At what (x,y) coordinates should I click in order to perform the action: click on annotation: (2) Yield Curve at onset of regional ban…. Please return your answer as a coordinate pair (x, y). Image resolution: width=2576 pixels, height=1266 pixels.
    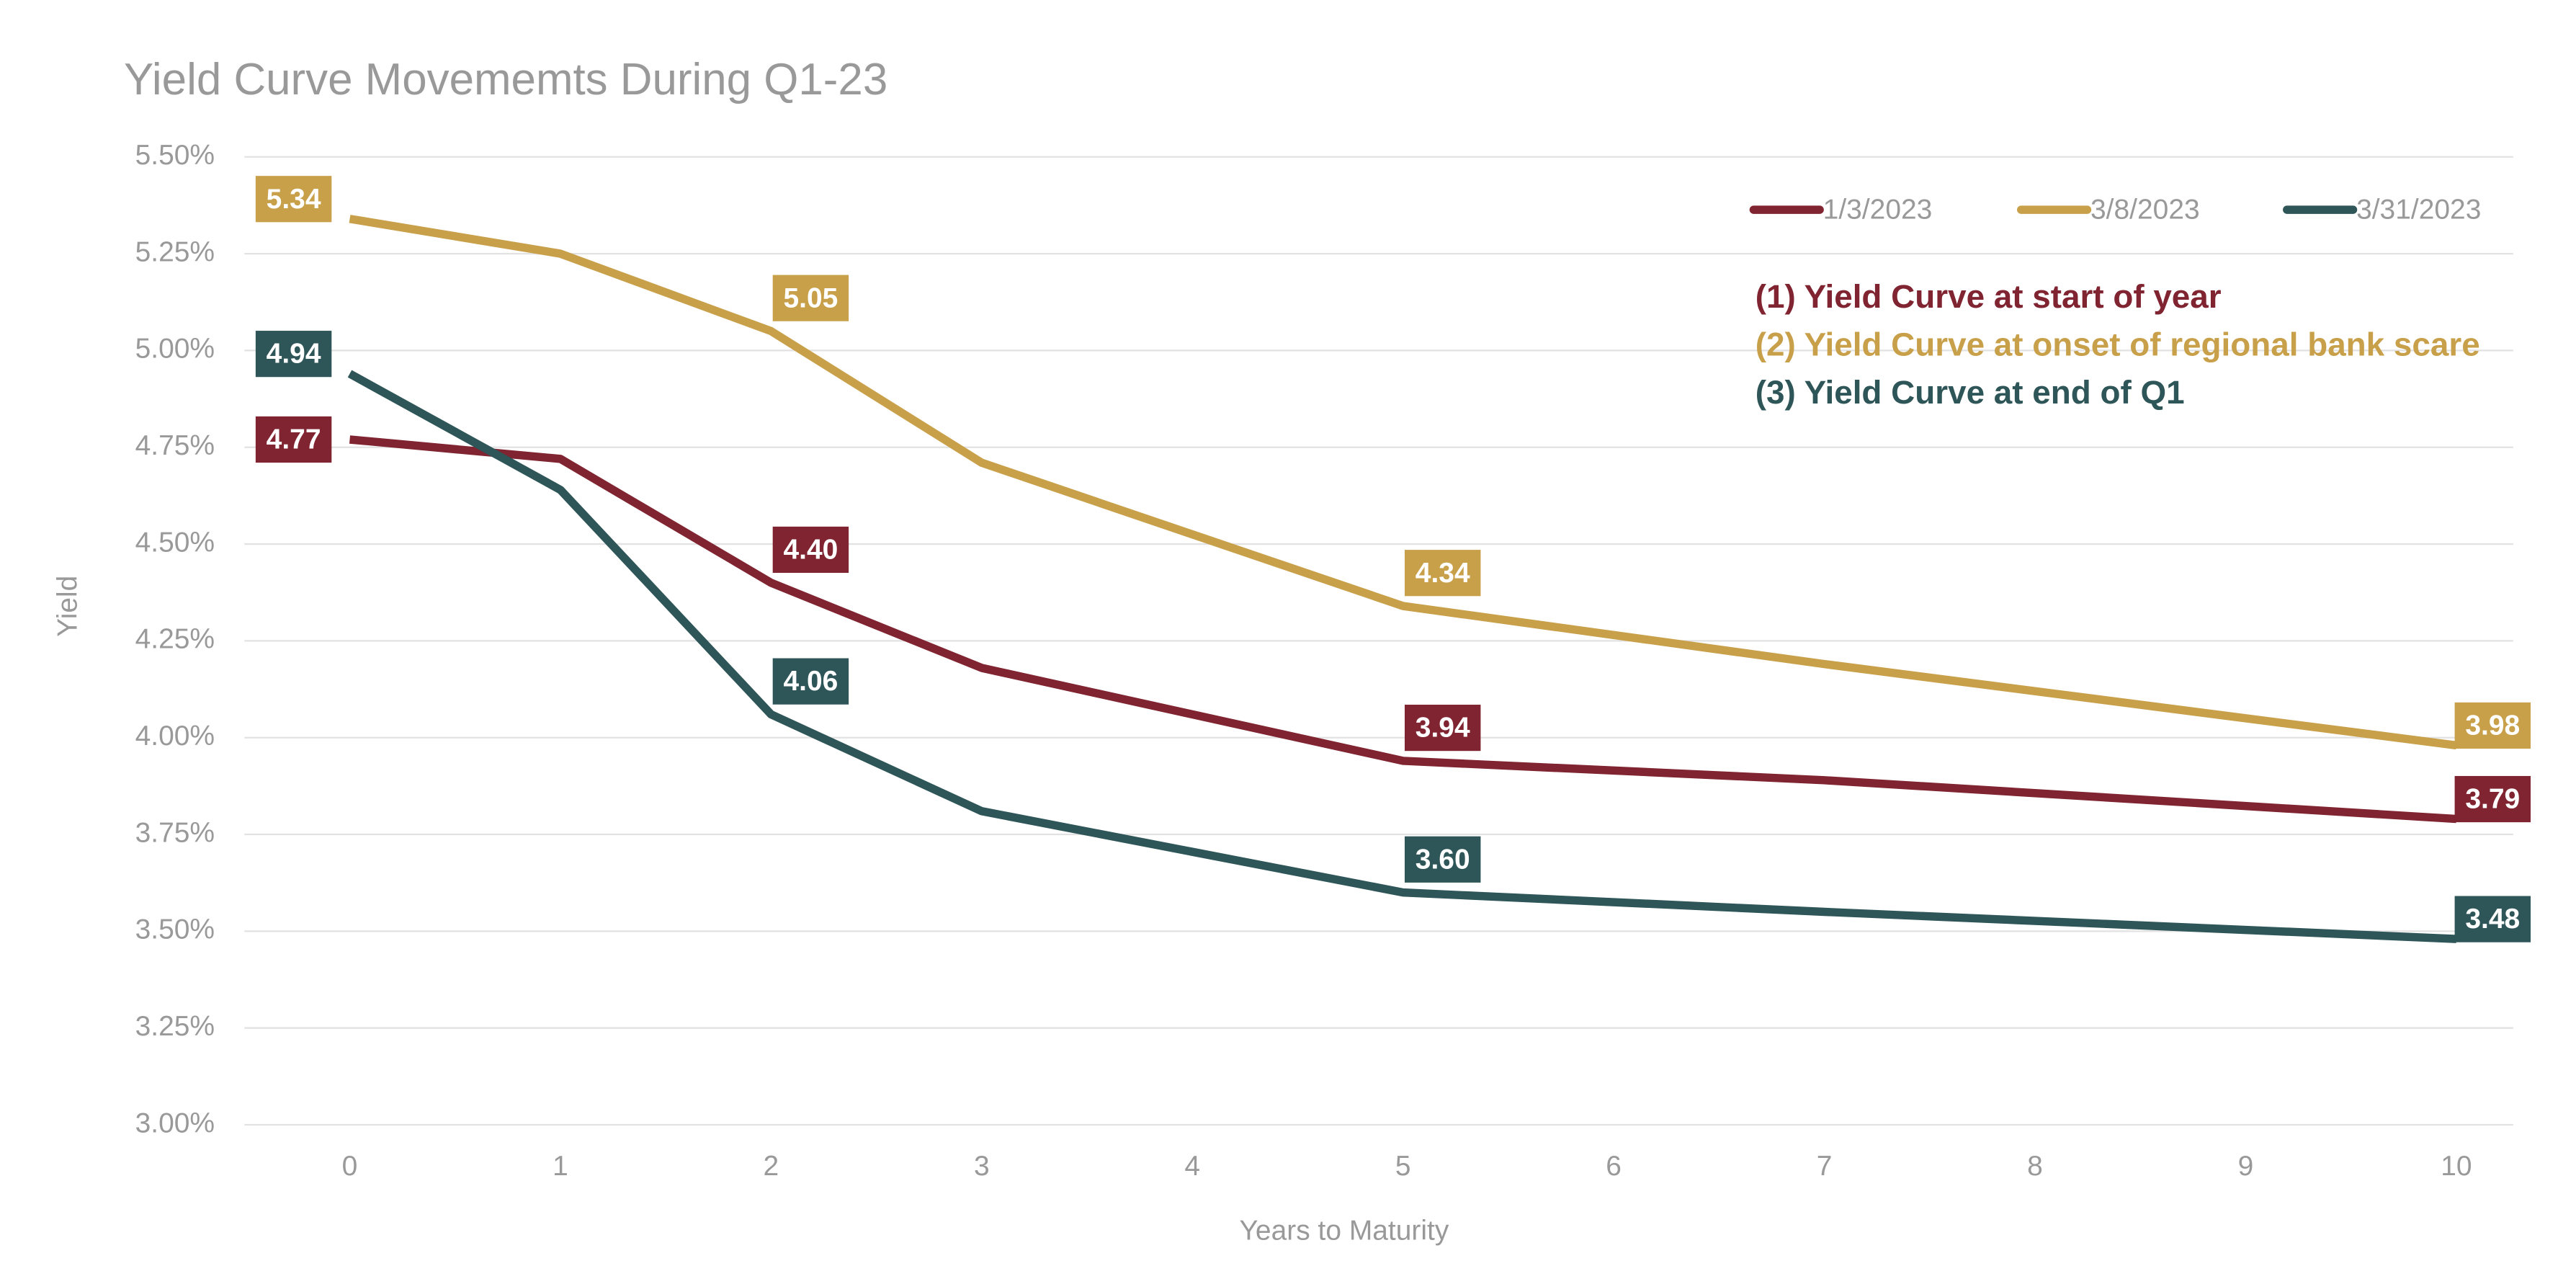
    Looking at the image, I should click on (2118, 344).